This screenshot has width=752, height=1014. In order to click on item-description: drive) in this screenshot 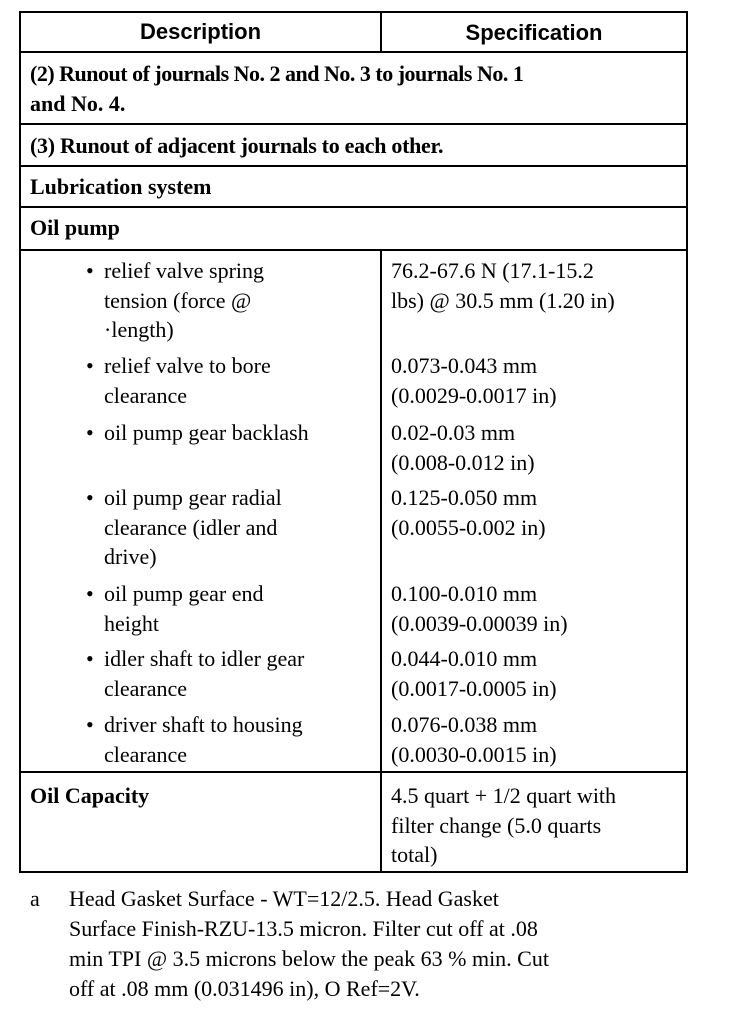, I will do `click(130, 556)`.